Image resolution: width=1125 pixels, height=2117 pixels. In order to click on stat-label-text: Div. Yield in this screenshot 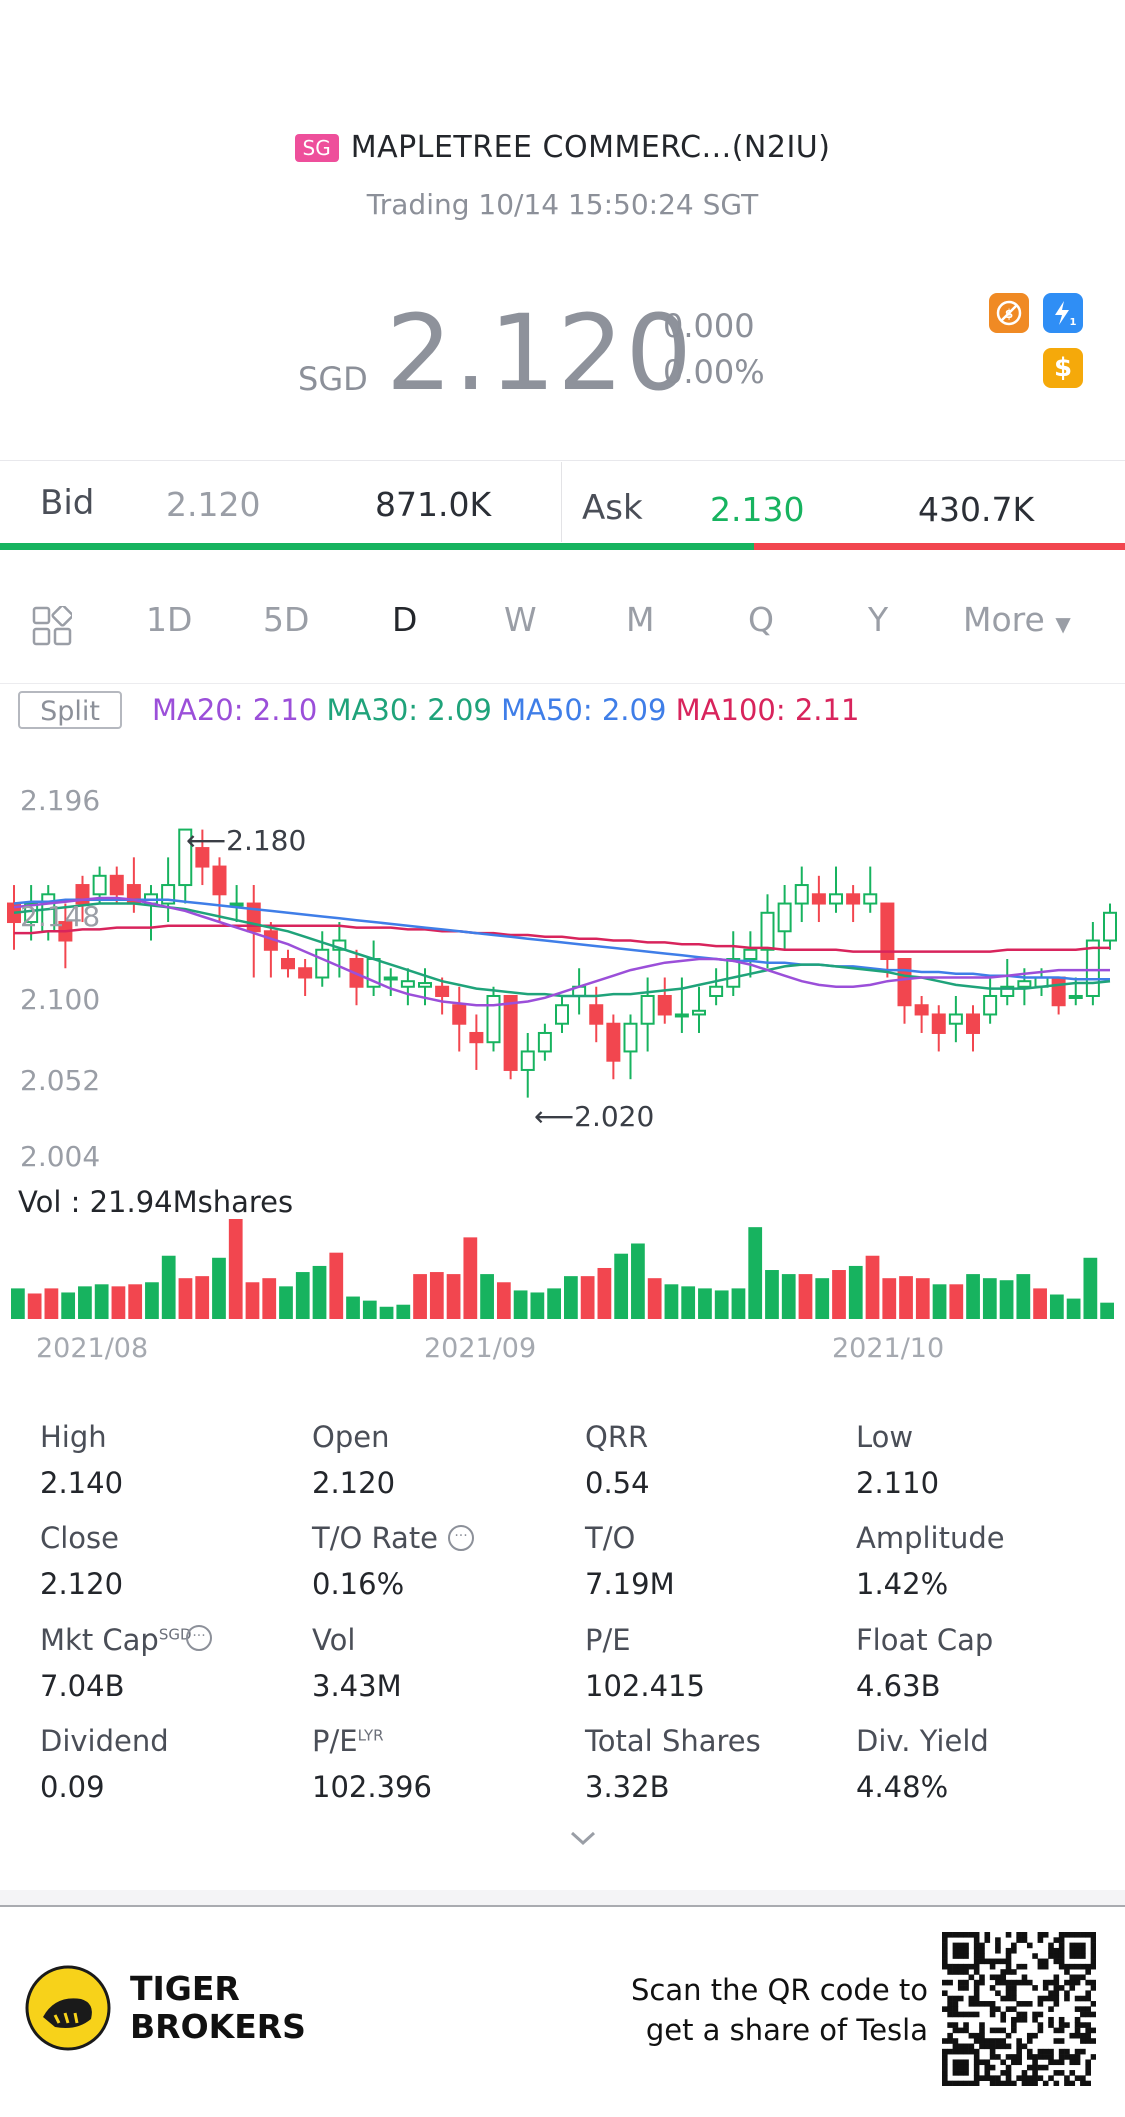, I will do `click(922, 1741)`.